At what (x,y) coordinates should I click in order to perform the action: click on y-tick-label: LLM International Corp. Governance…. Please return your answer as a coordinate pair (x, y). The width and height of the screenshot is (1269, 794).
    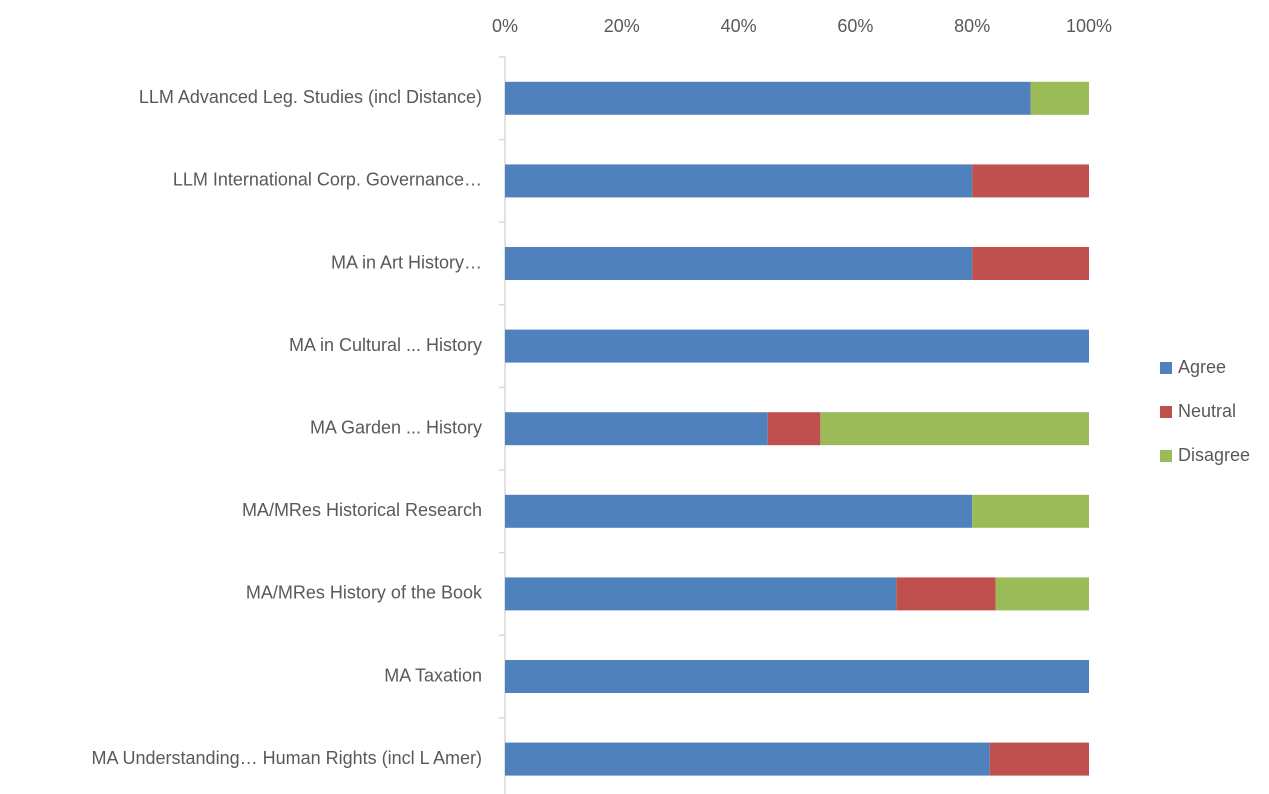
    Looking at the image, I should click on (327, 180).